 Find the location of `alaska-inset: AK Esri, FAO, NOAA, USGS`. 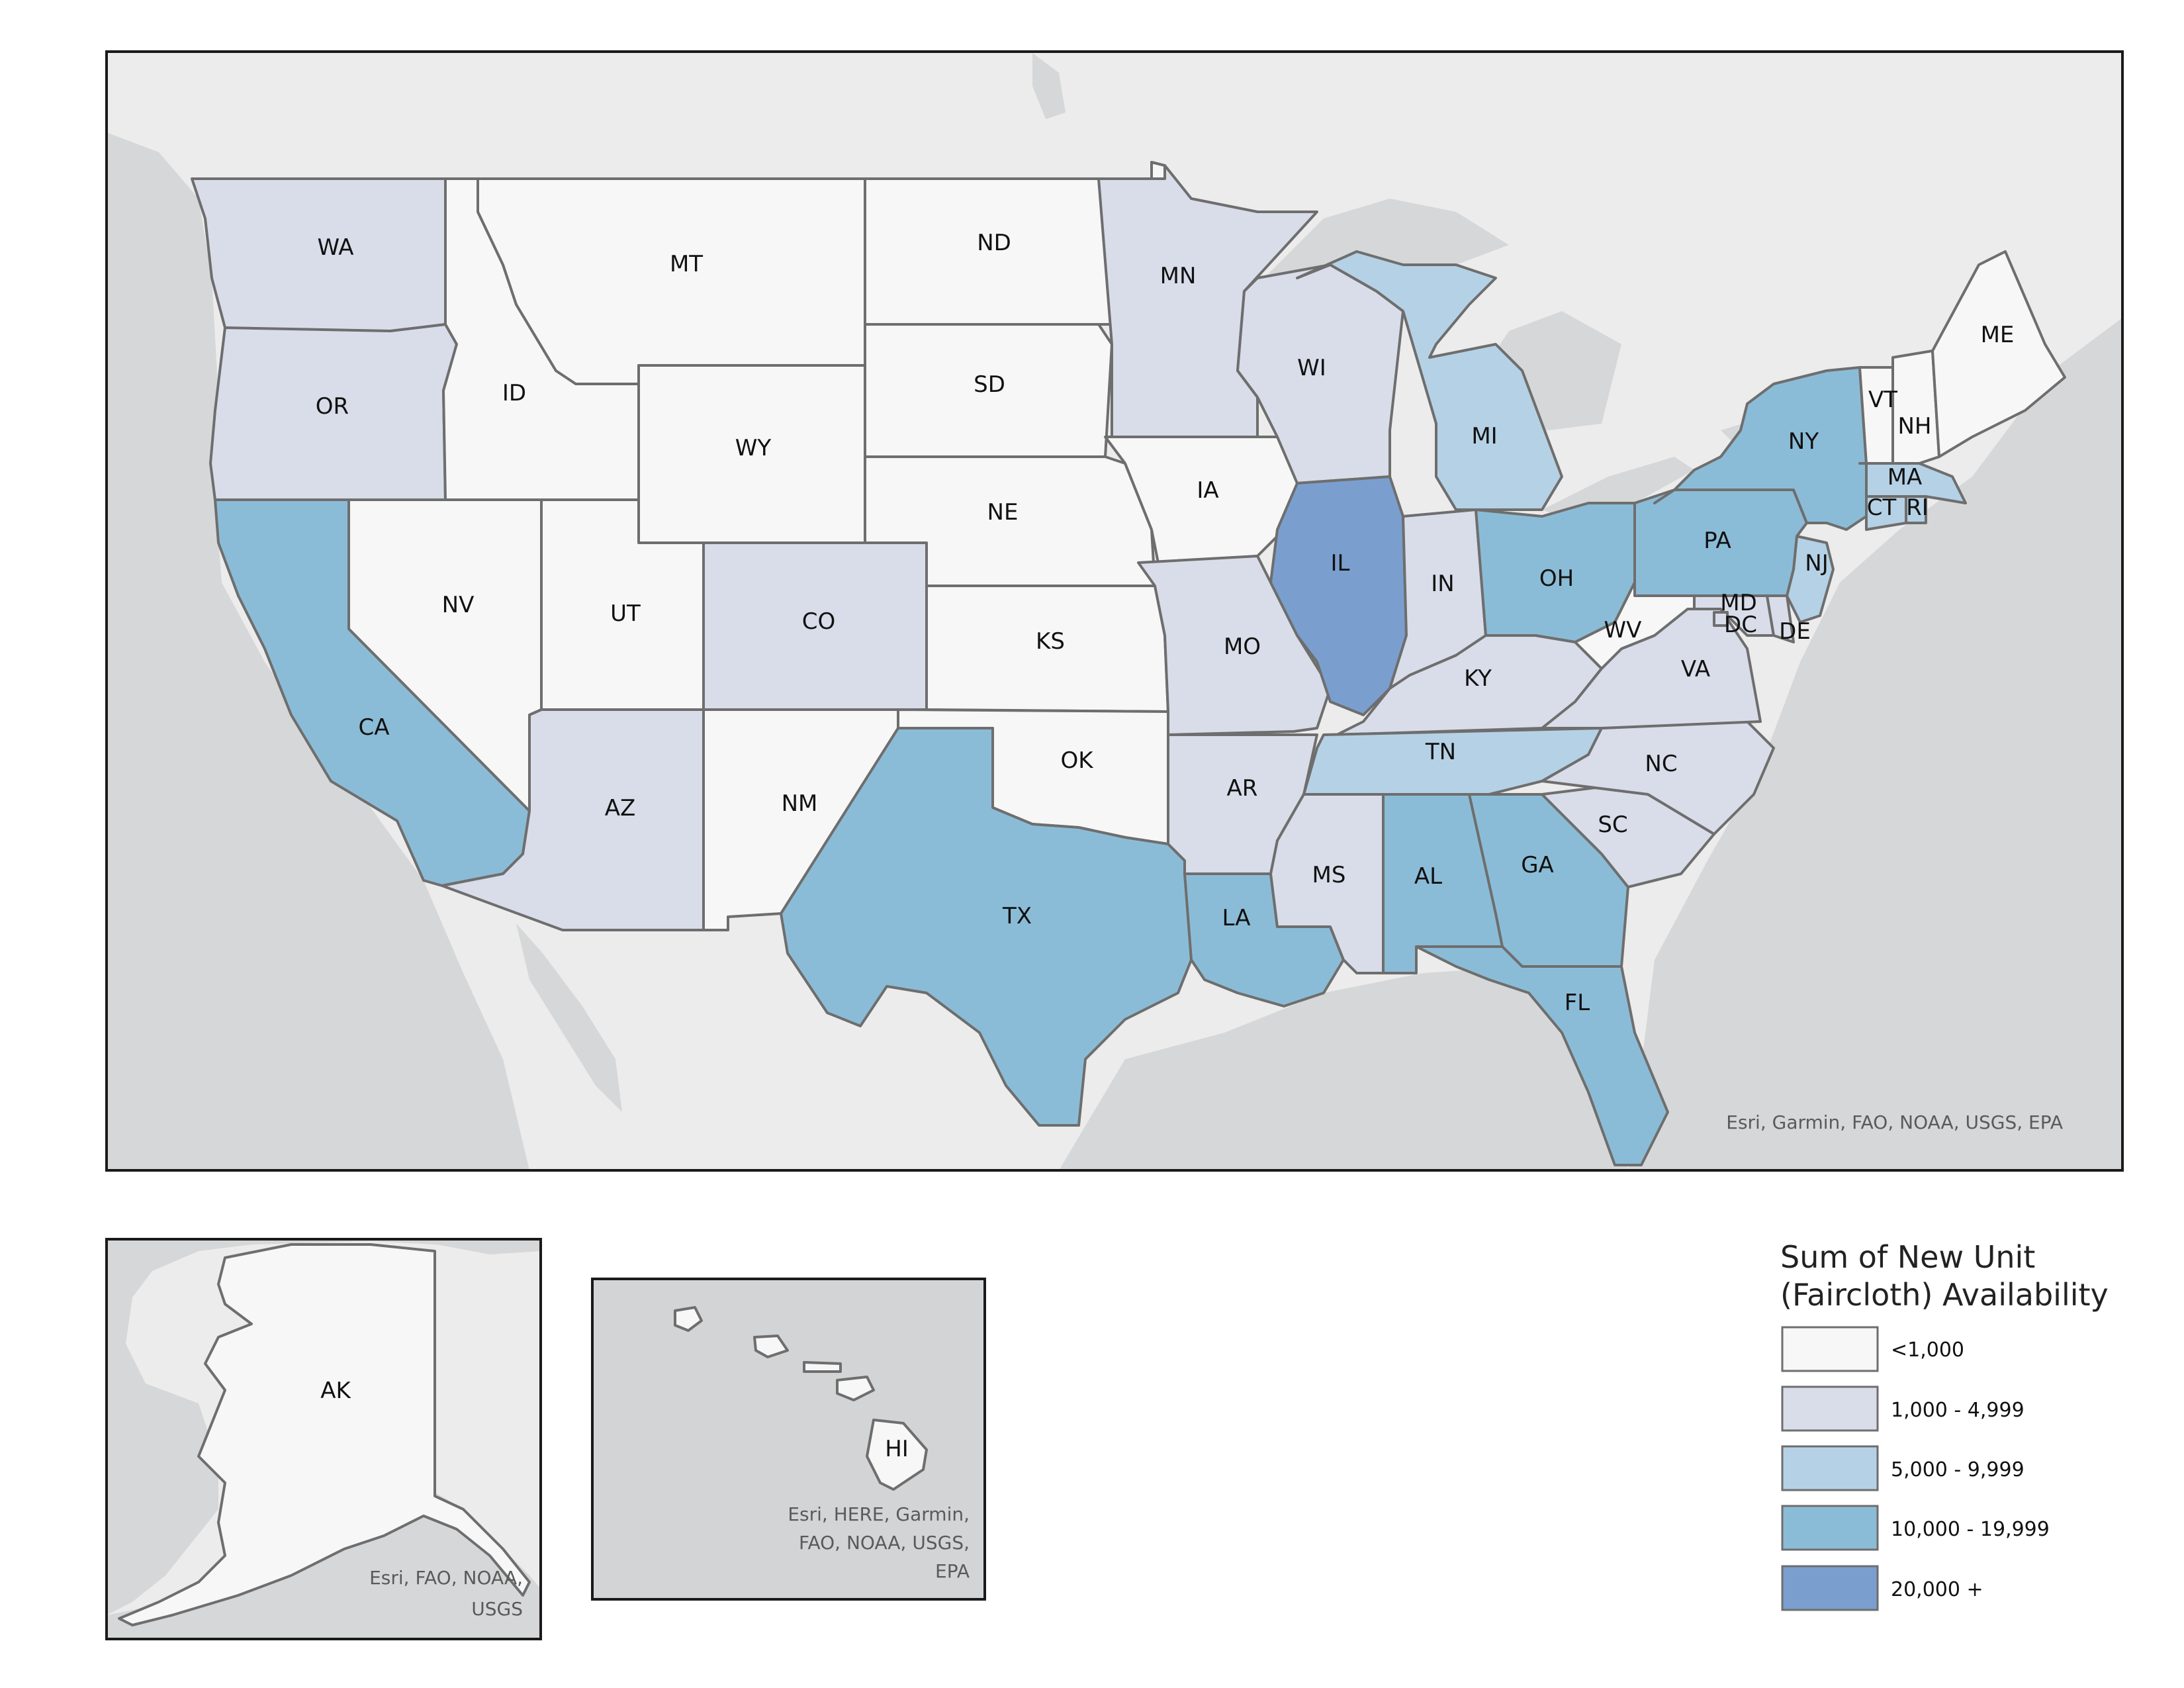

alaska-inset: AK Esri, FAO, NOAA, USGS is located at coordinates (323, 1439).